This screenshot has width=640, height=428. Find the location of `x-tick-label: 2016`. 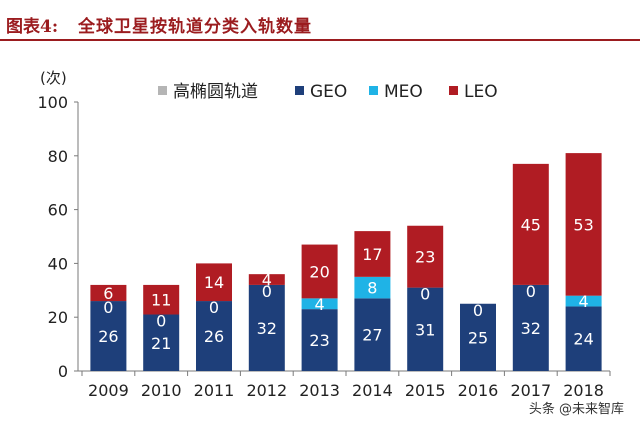

x-tick-label: 2016 is located at coordinates (478, 390).